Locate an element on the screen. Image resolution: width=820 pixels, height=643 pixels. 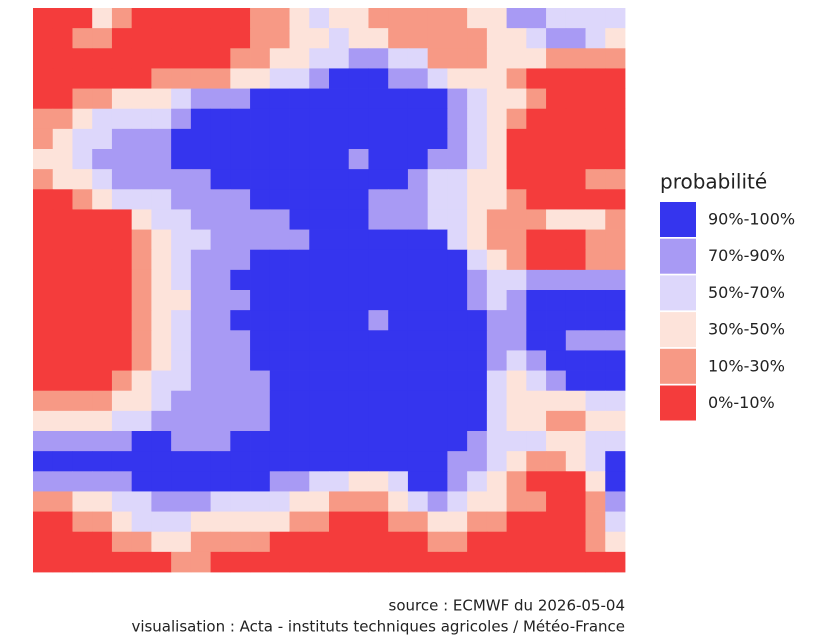
legend-swatch is located at coordinates (678, 256).